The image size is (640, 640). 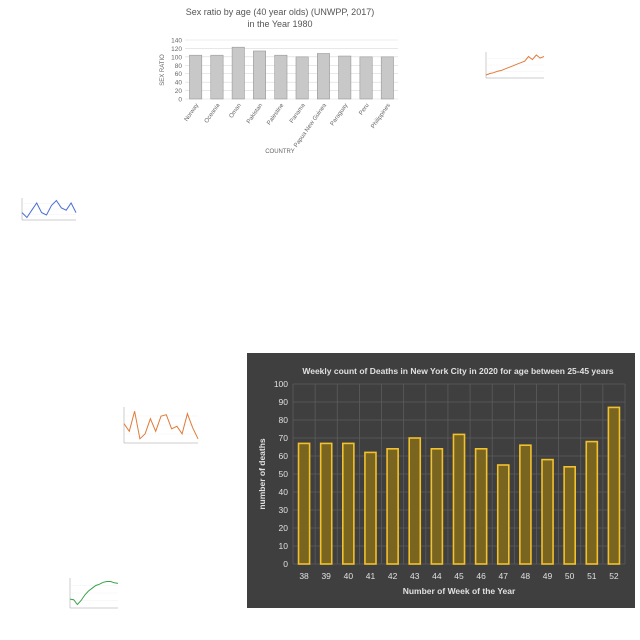 What do you see at coordinates (213, 113) in the screenshot?
I see `x-tick-label: Oceania` at bounding box center [213, 113].